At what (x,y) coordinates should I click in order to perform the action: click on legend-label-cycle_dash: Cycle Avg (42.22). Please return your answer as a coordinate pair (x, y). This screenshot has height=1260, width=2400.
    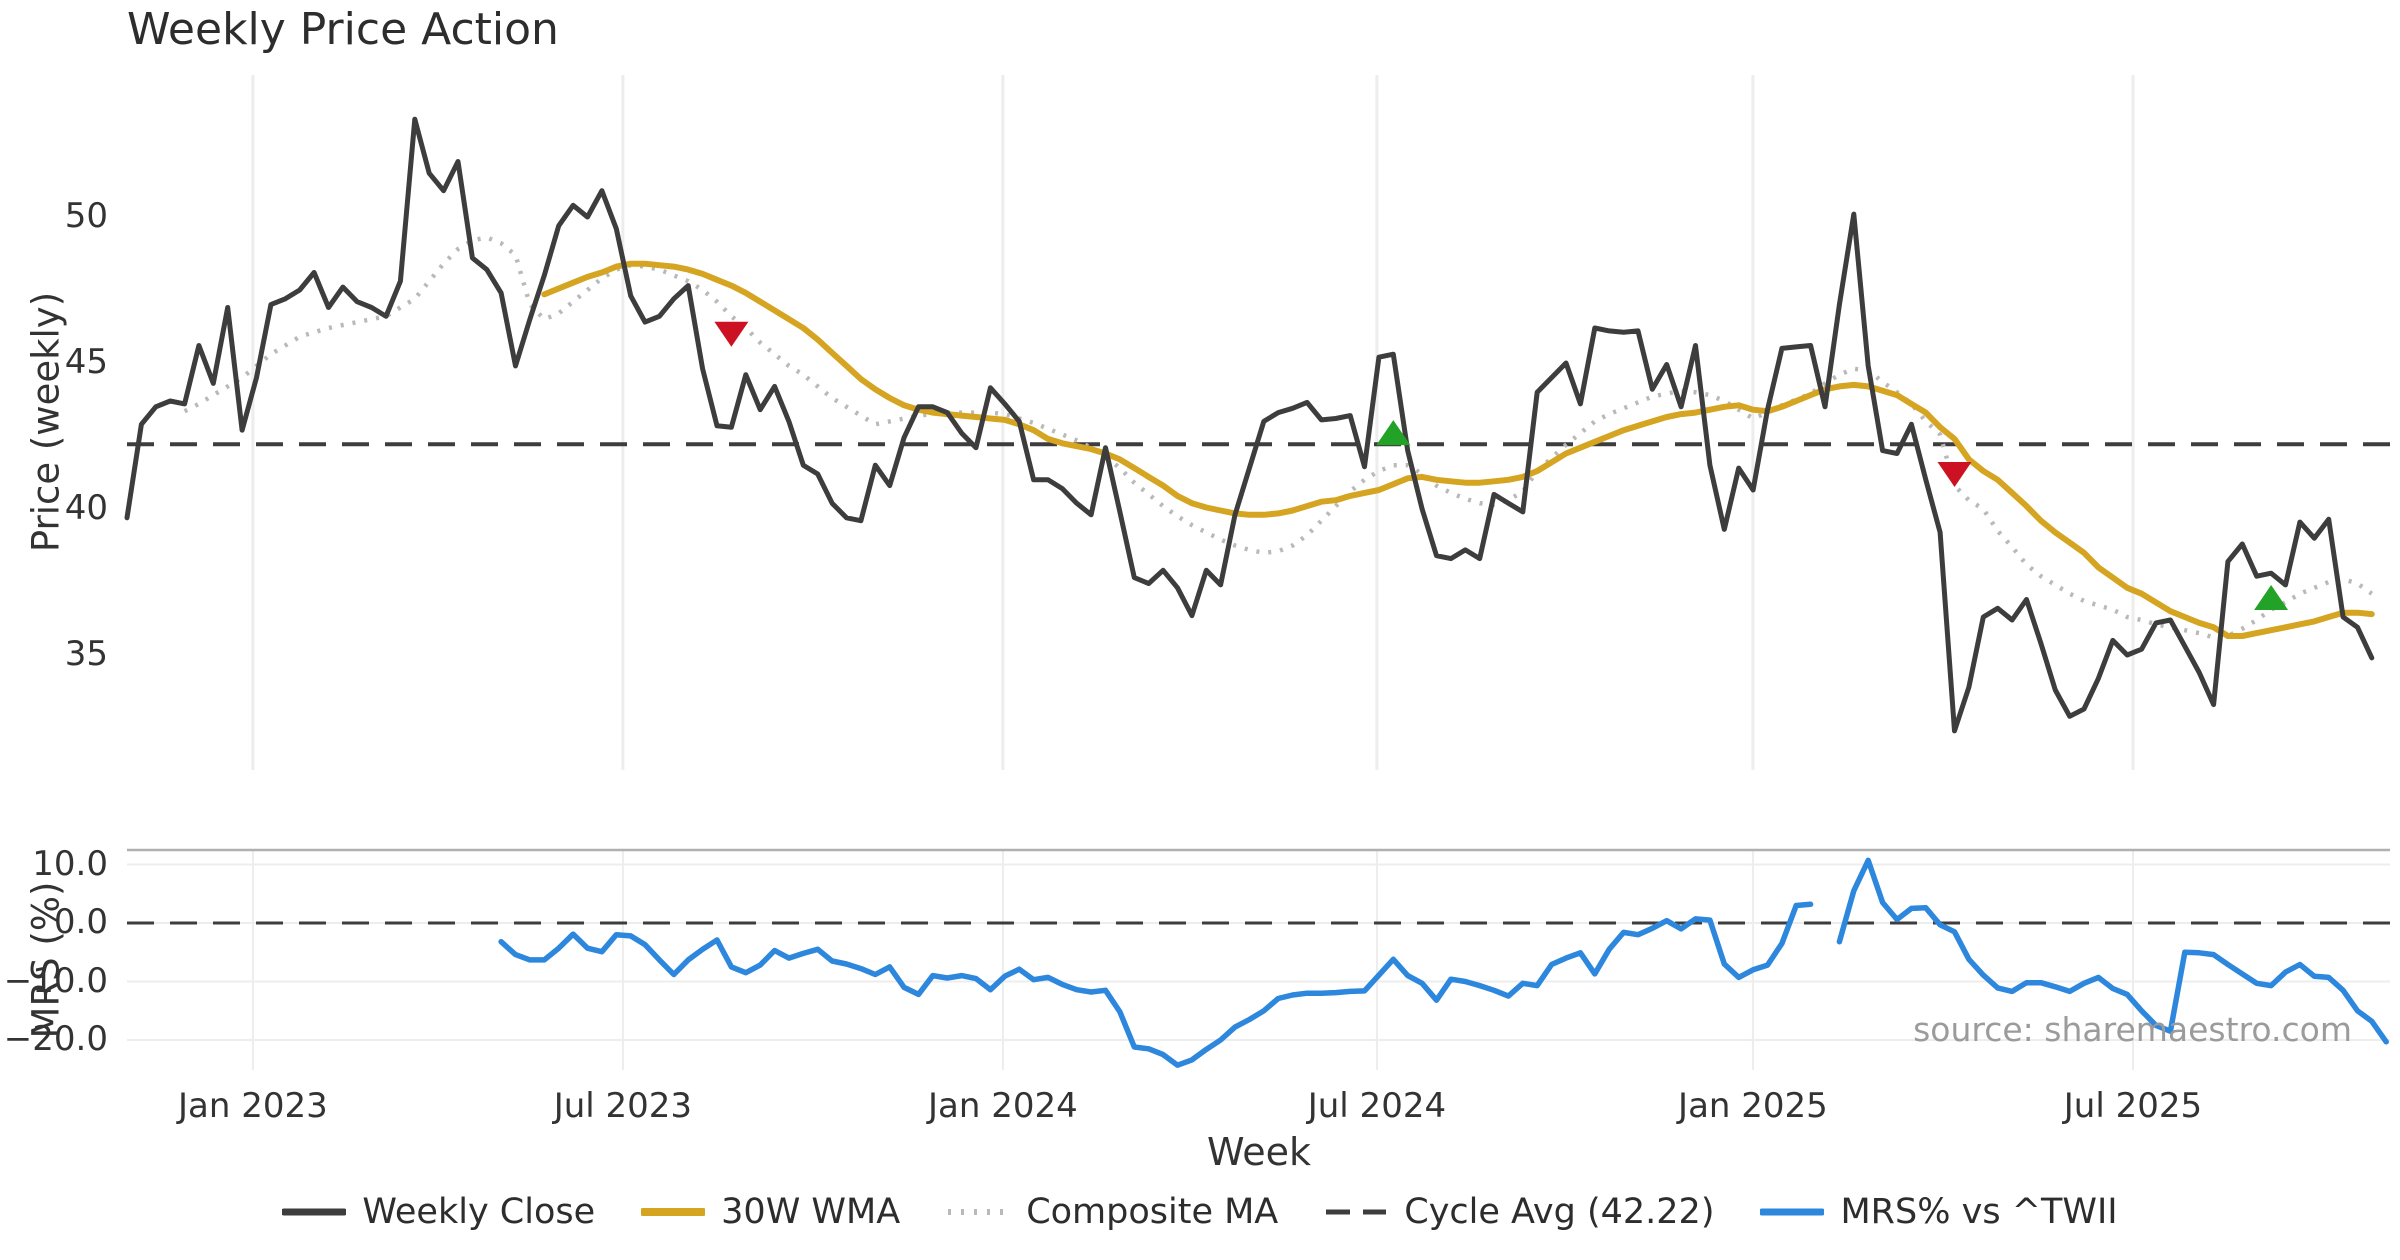
    Looking at the image, I should click on (1559, 1212).